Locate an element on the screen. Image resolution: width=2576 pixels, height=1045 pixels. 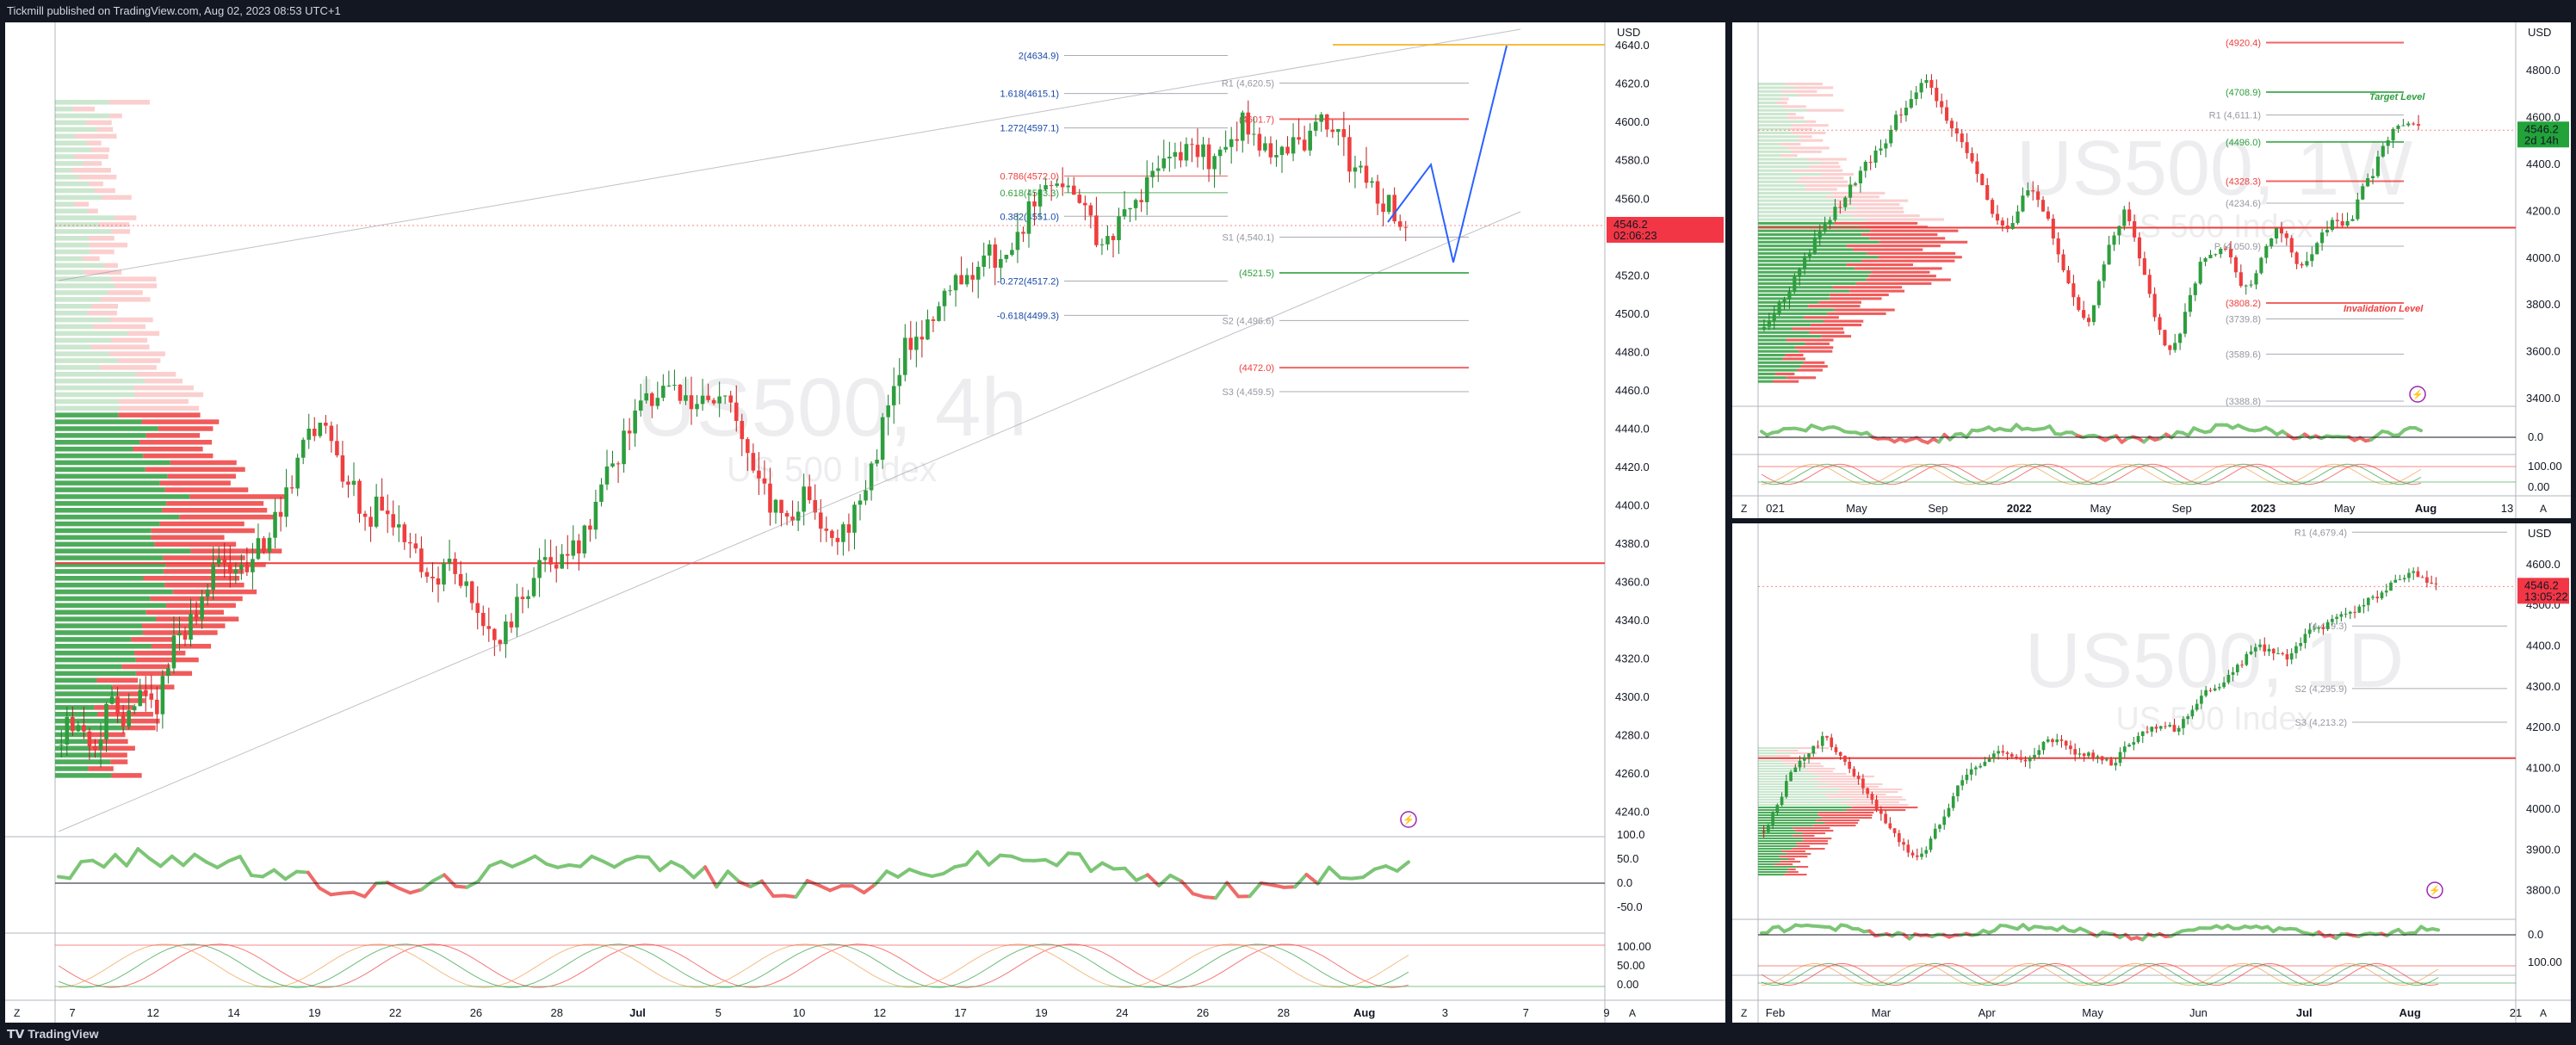
y-tick-label: 4360.0 is located at coordinates (1633, 582).